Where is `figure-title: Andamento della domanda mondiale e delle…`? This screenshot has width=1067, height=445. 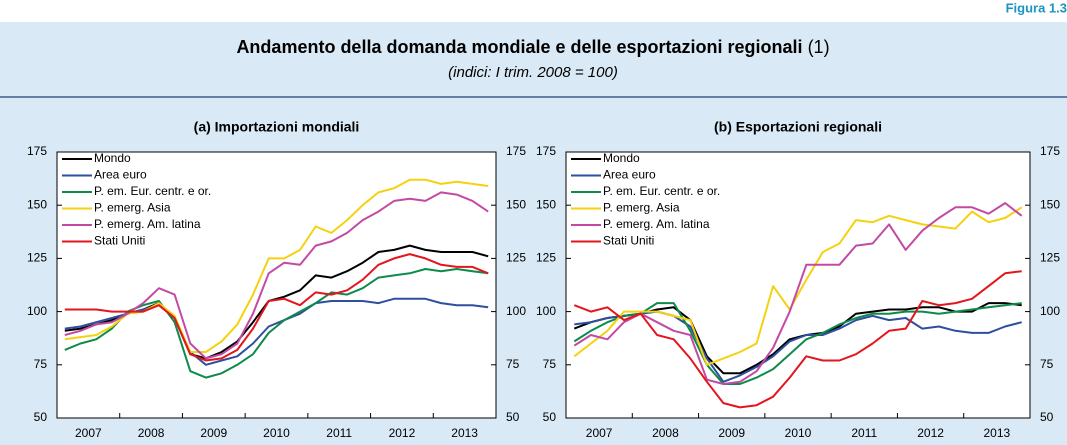
figure-title: Andamento della domanda mondiale e delle… is located at coordinates (532, 47).